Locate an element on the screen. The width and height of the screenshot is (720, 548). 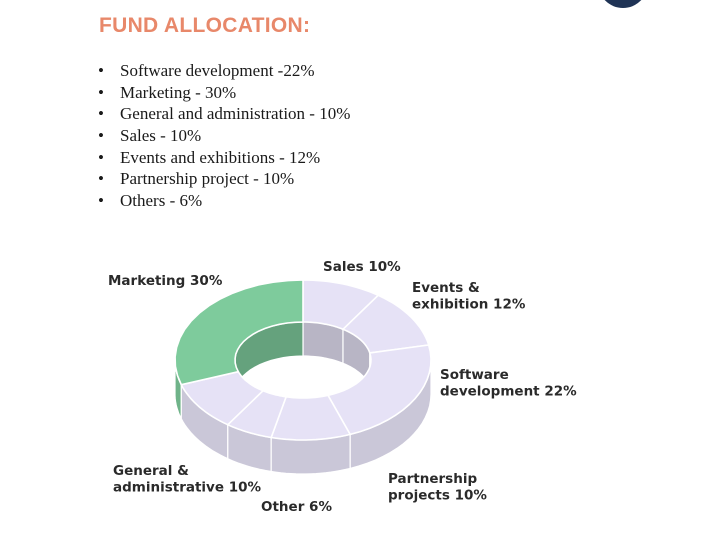
list-item-text: Software development -22% is located at coordinates (217, 70).